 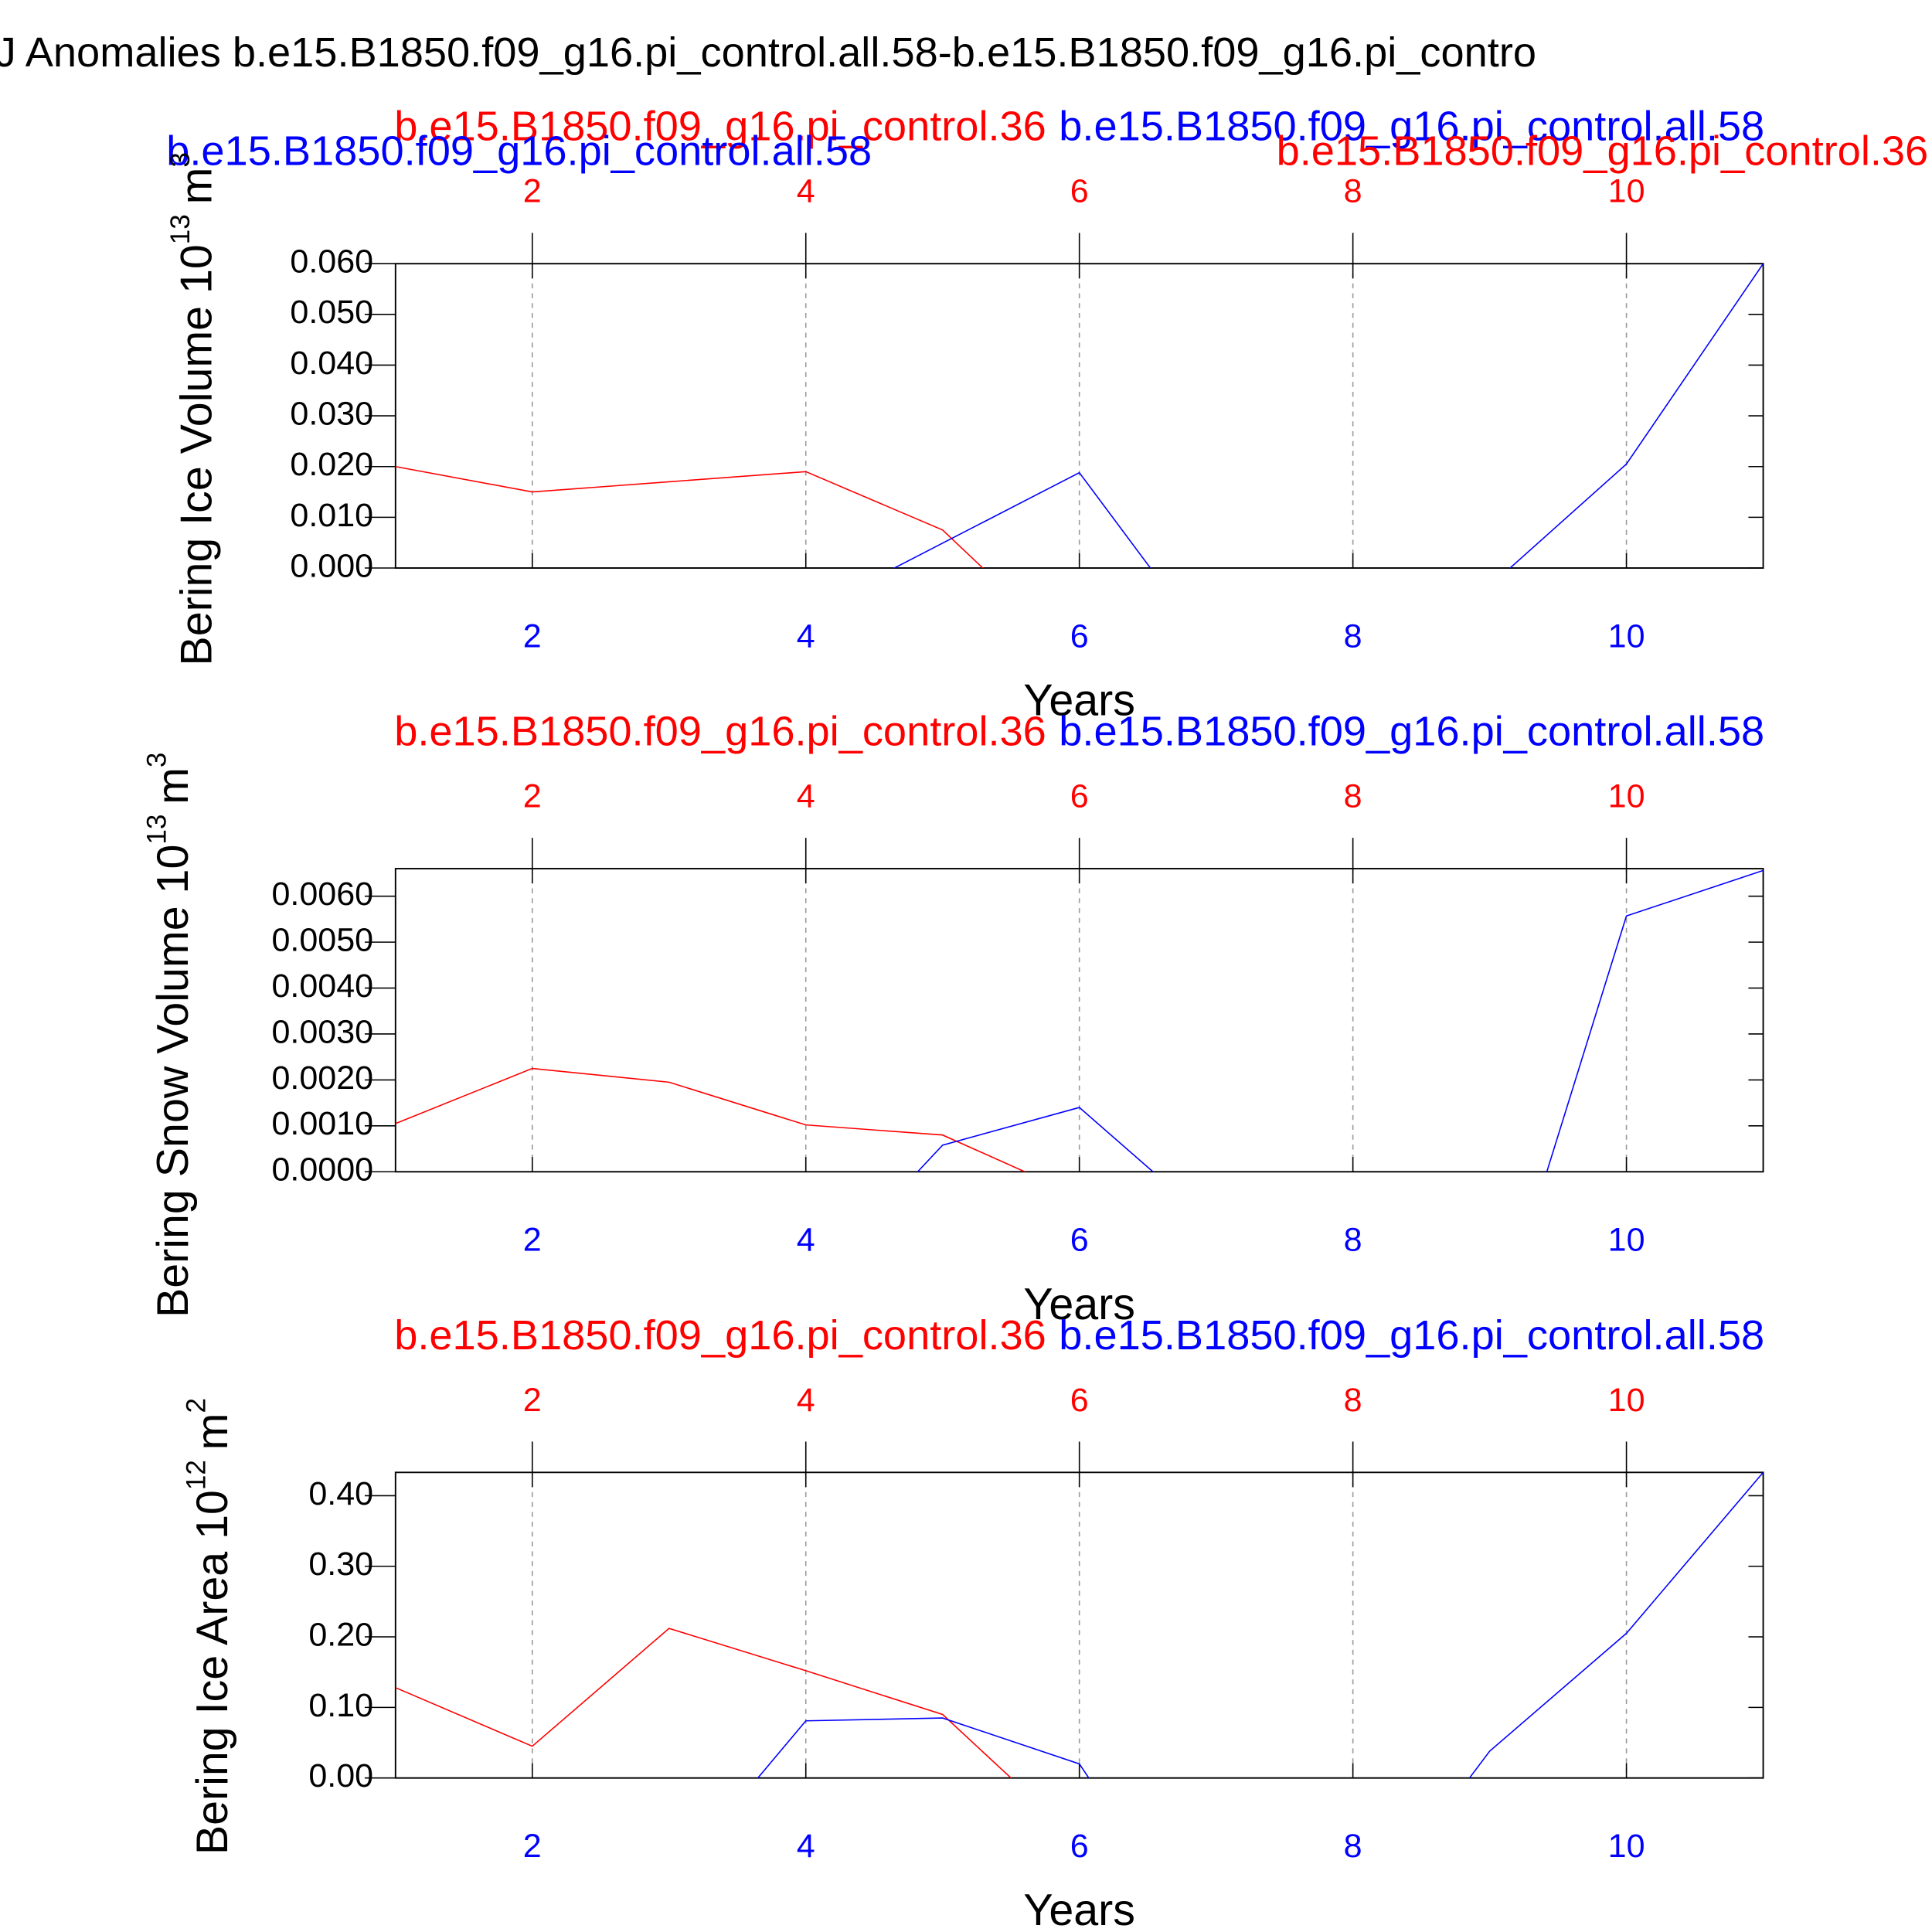 I want to click on y-tick-label: 0.060, so click(x=332, y=262).